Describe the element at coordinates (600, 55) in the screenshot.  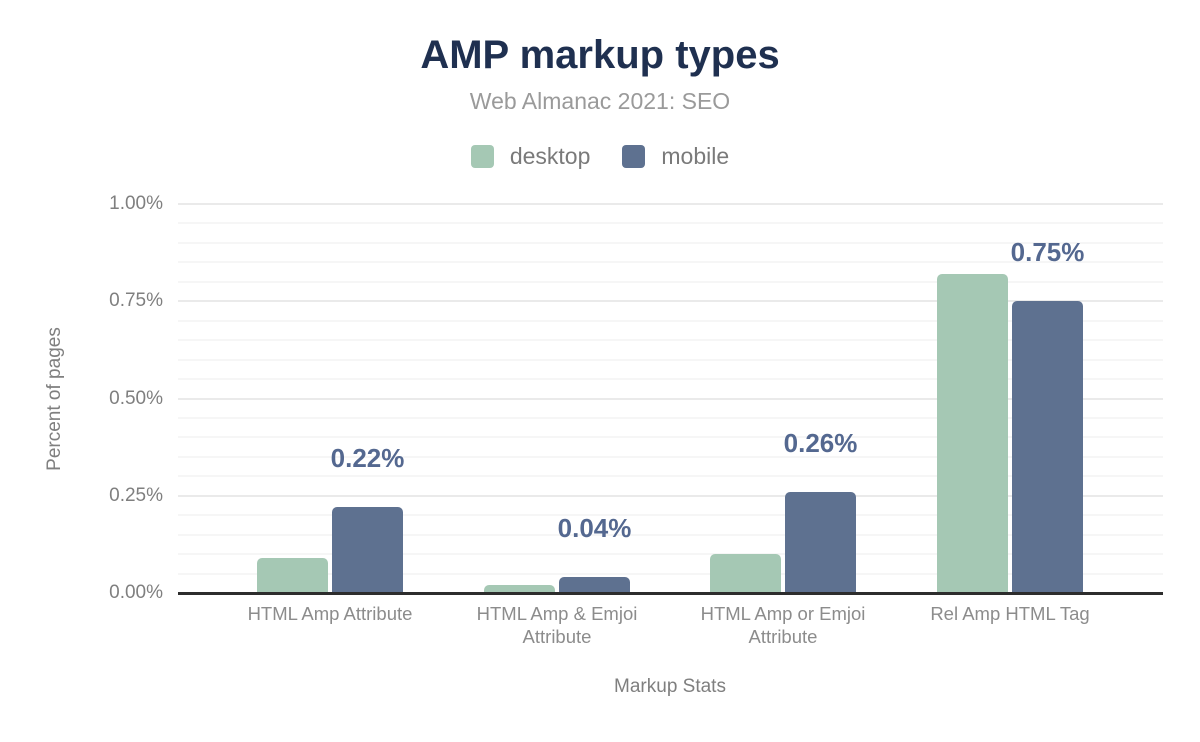
I see `chart-title: AMP markup types` at that location.